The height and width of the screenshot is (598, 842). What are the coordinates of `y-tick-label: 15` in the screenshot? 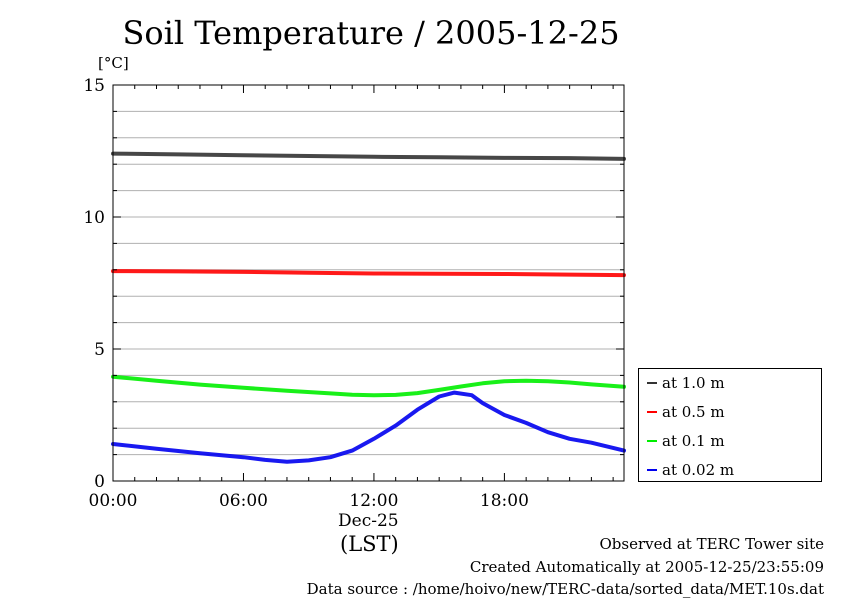 It's located at (94, 86).